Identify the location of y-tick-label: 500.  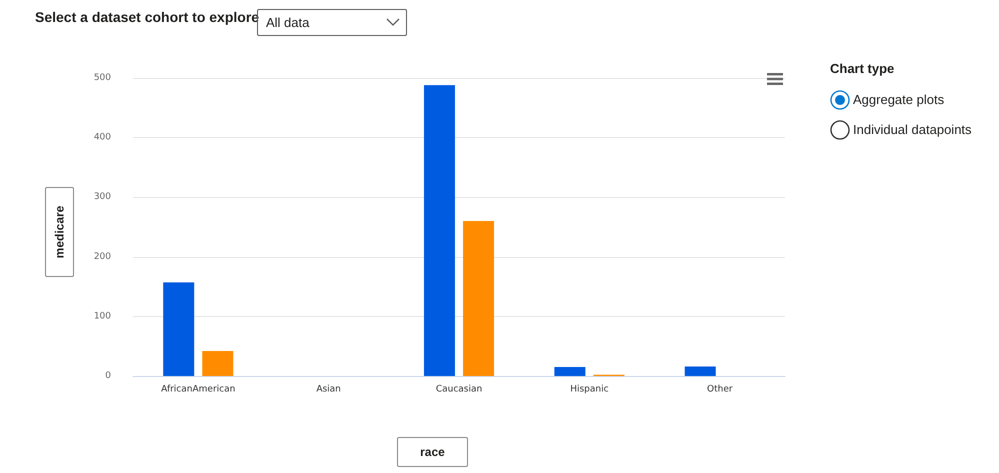
(103, 78).